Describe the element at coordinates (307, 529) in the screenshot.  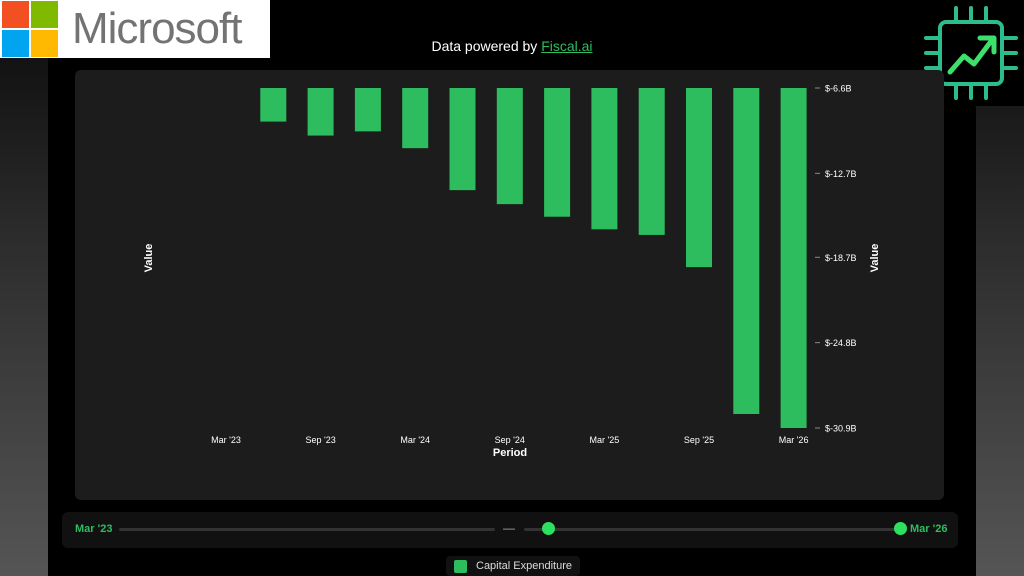
I see `range-track-left` at that location.